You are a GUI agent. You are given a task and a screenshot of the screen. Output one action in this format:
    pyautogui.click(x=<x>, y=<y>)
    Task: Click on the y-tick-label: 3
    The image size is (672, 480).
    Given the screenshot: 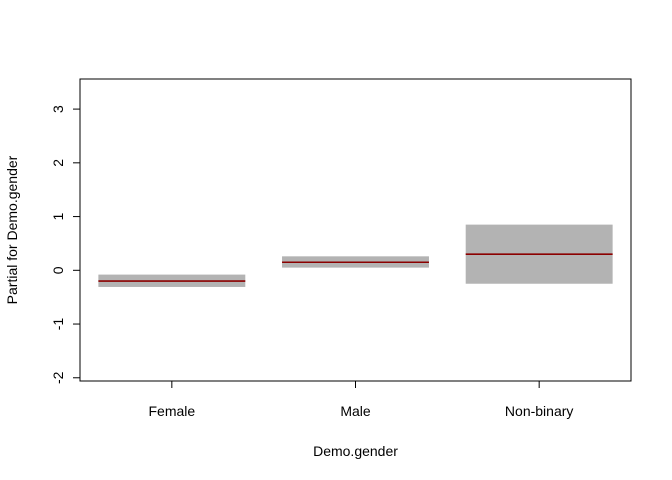 What is the action you would take?
    pyautogui.click(x=58, y=109)
    